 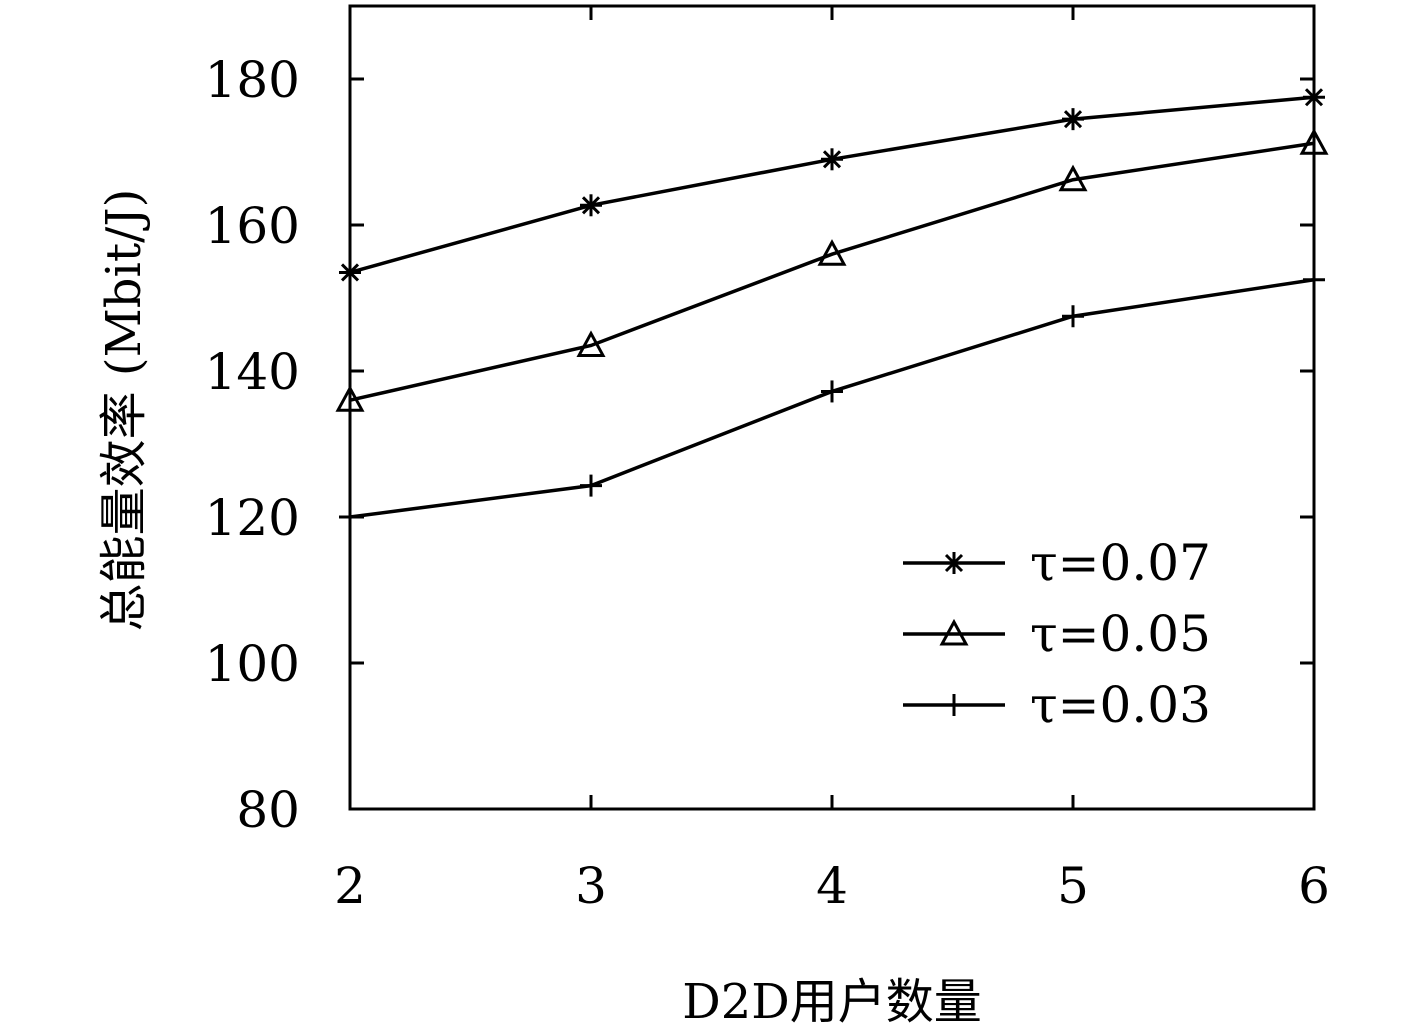 What do you see at coordinates (252, 664) in the screenshot?
I see `y-tick-label: 100` at bounding box center [252, 664].